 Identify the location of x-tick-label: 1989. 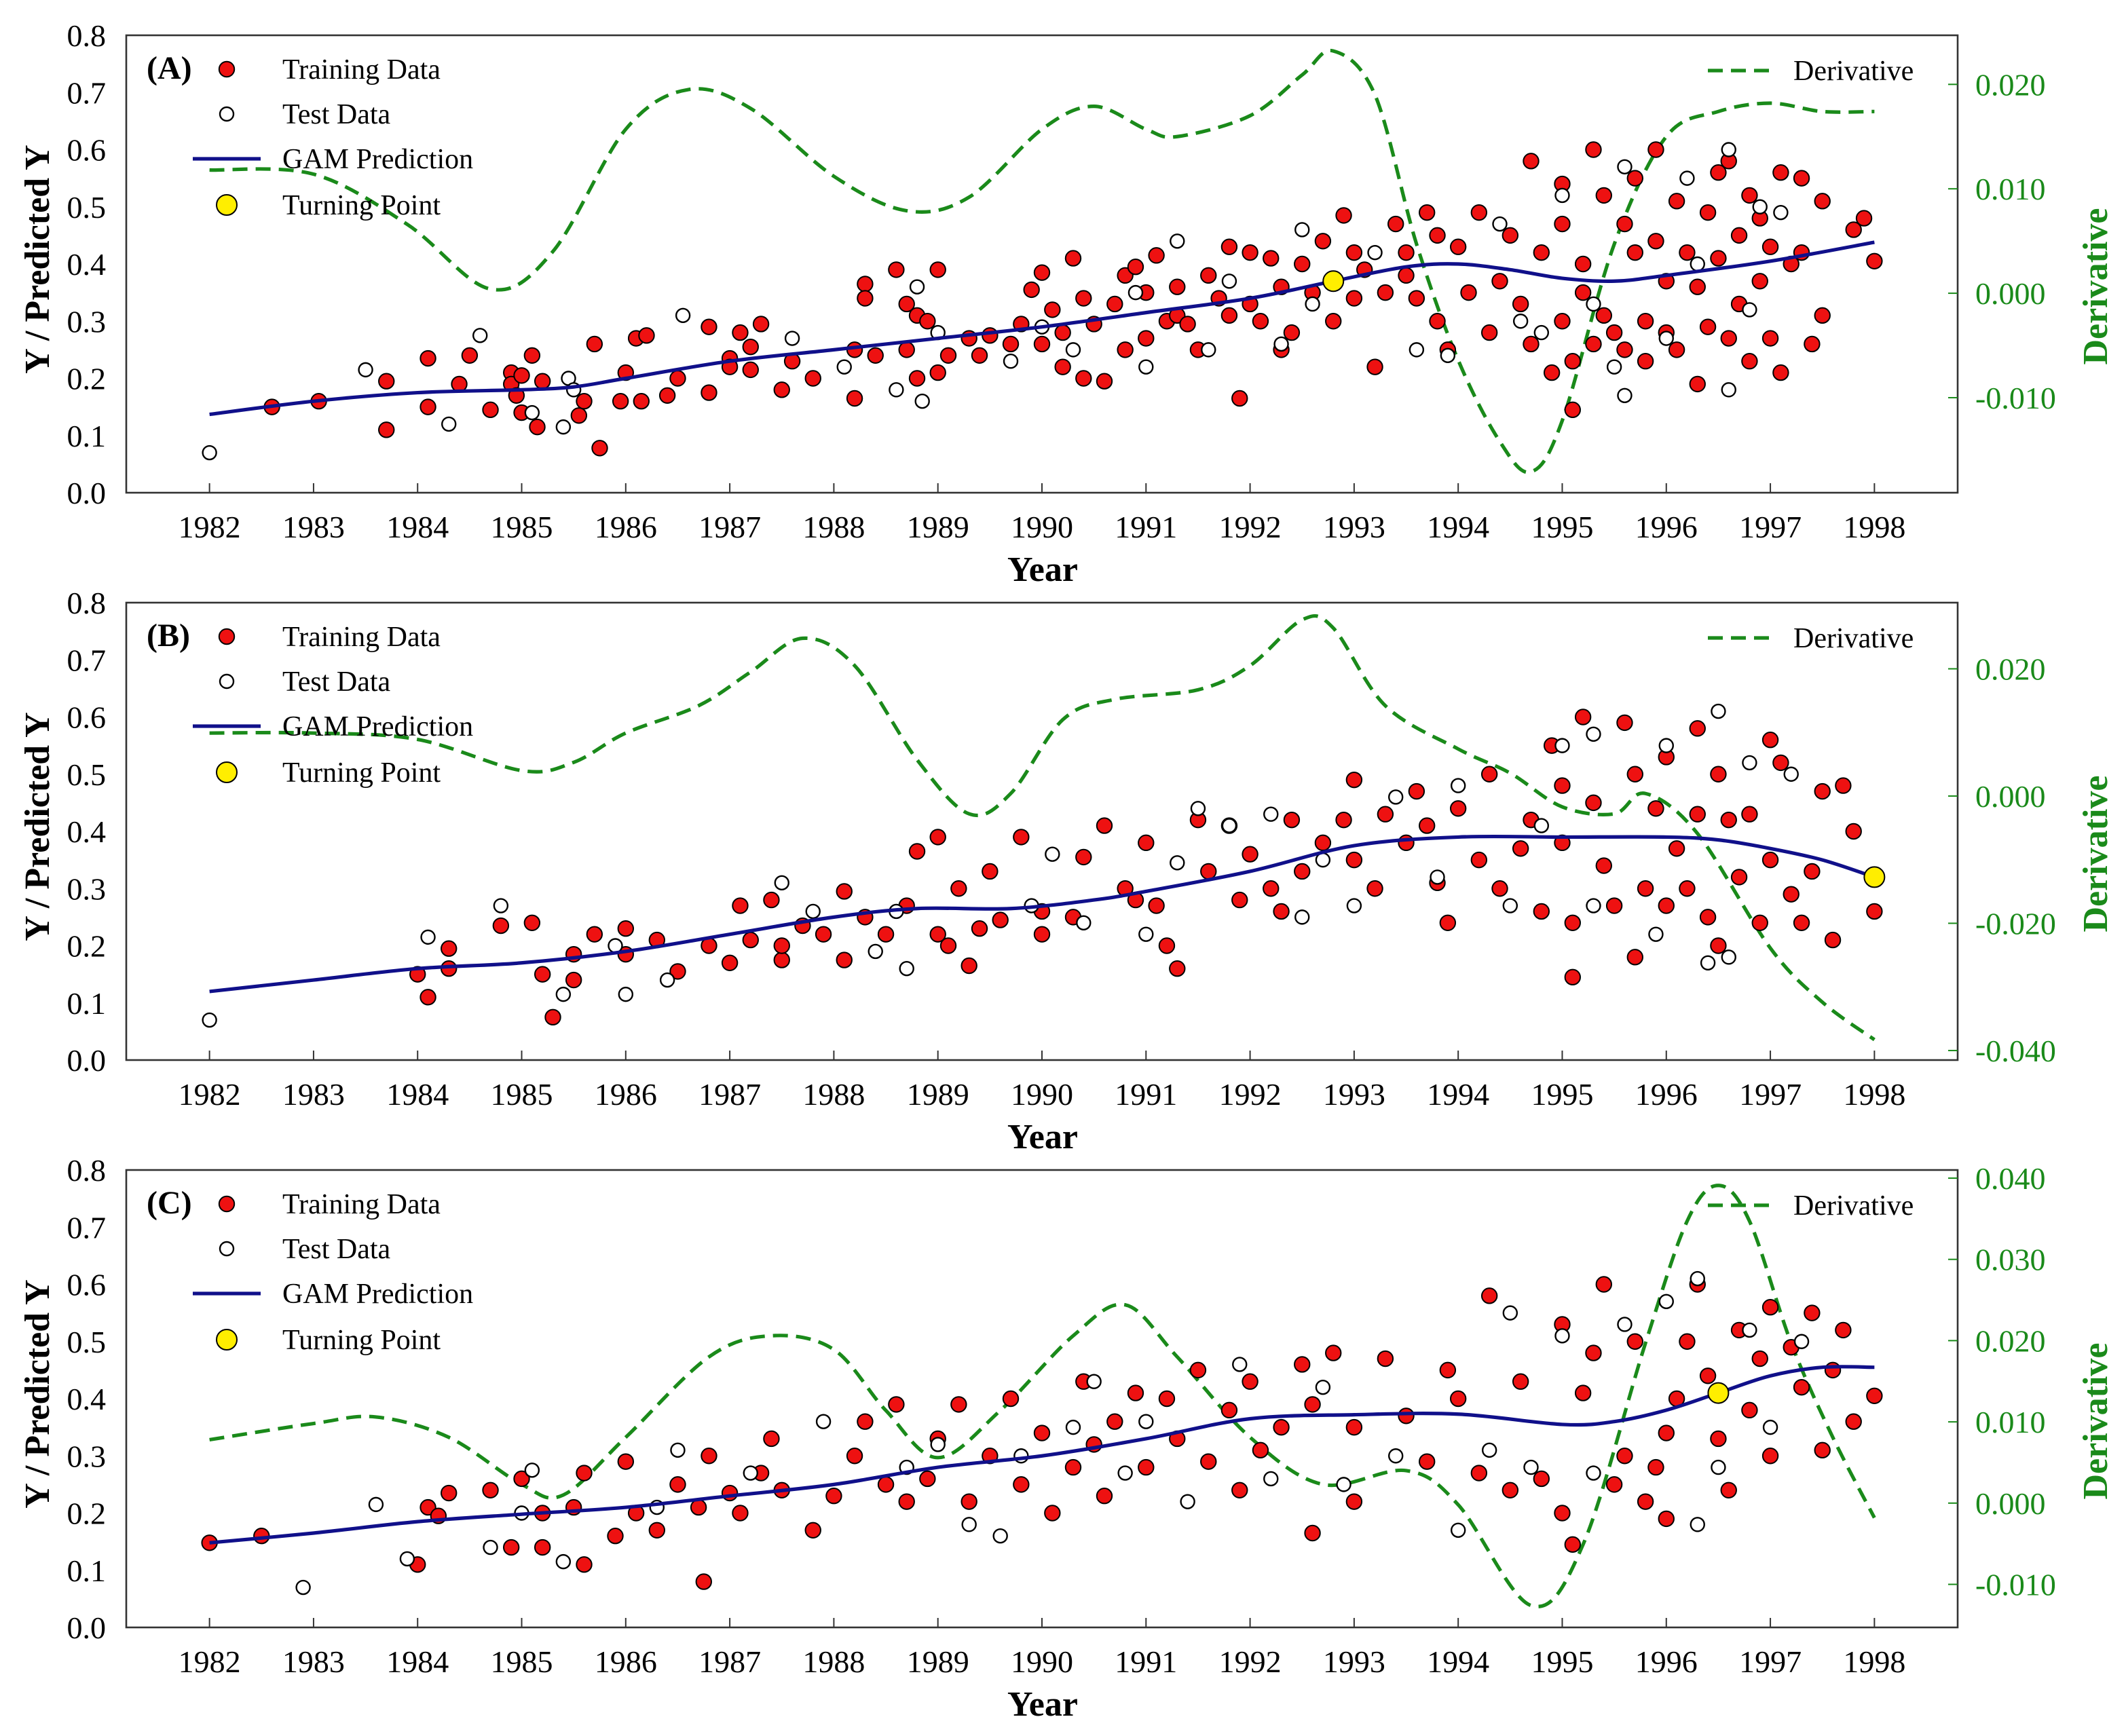
(938, 1661).